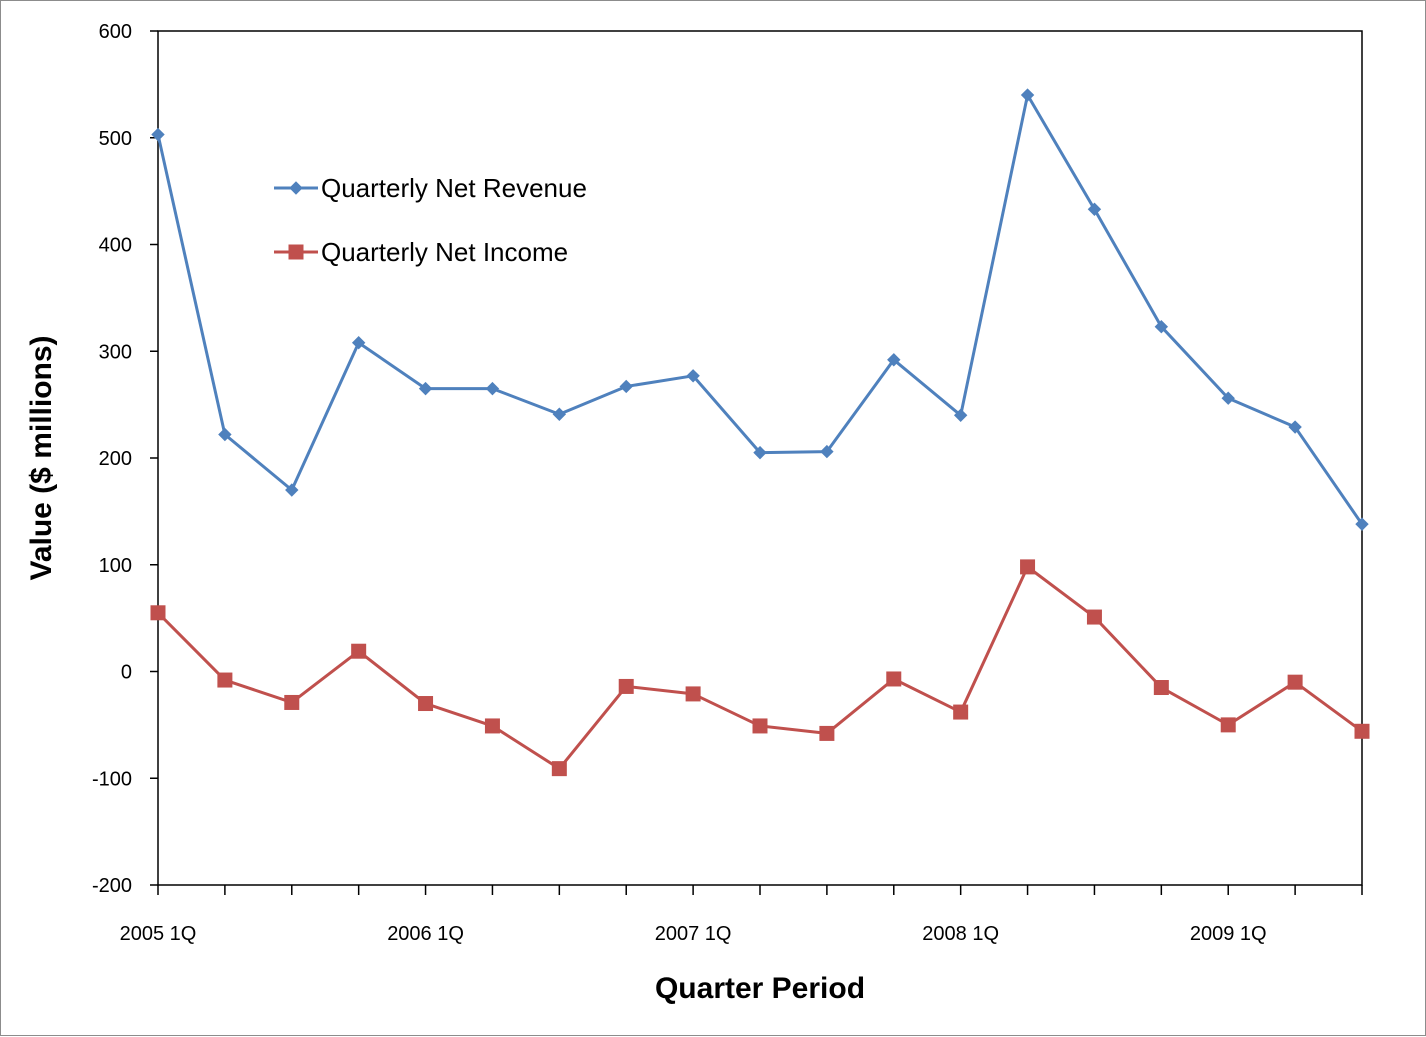  I want to click on x-tick-label: 2005 1Q, so click(158, 934).